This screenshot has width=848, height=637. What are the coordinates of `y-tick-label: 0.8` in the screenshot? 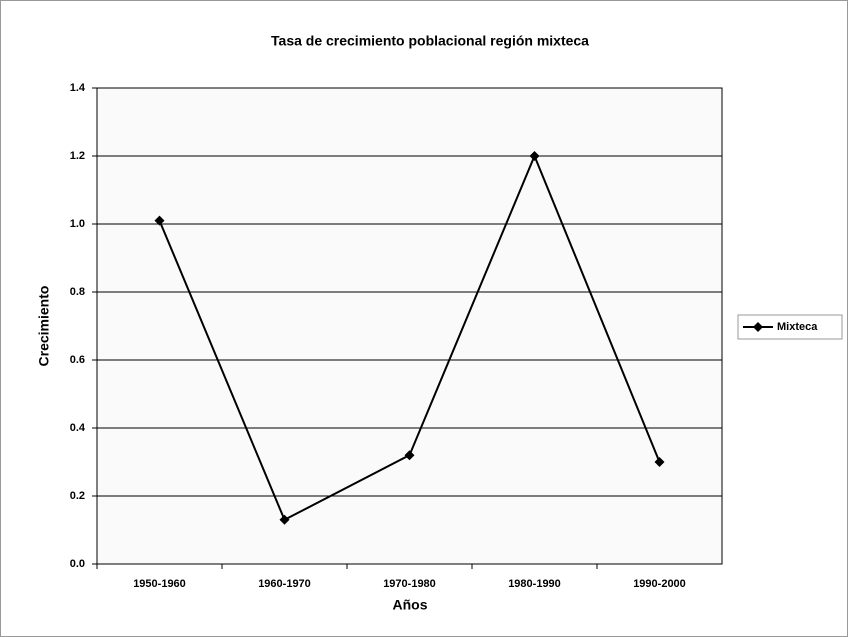 It's located at (77, 292).